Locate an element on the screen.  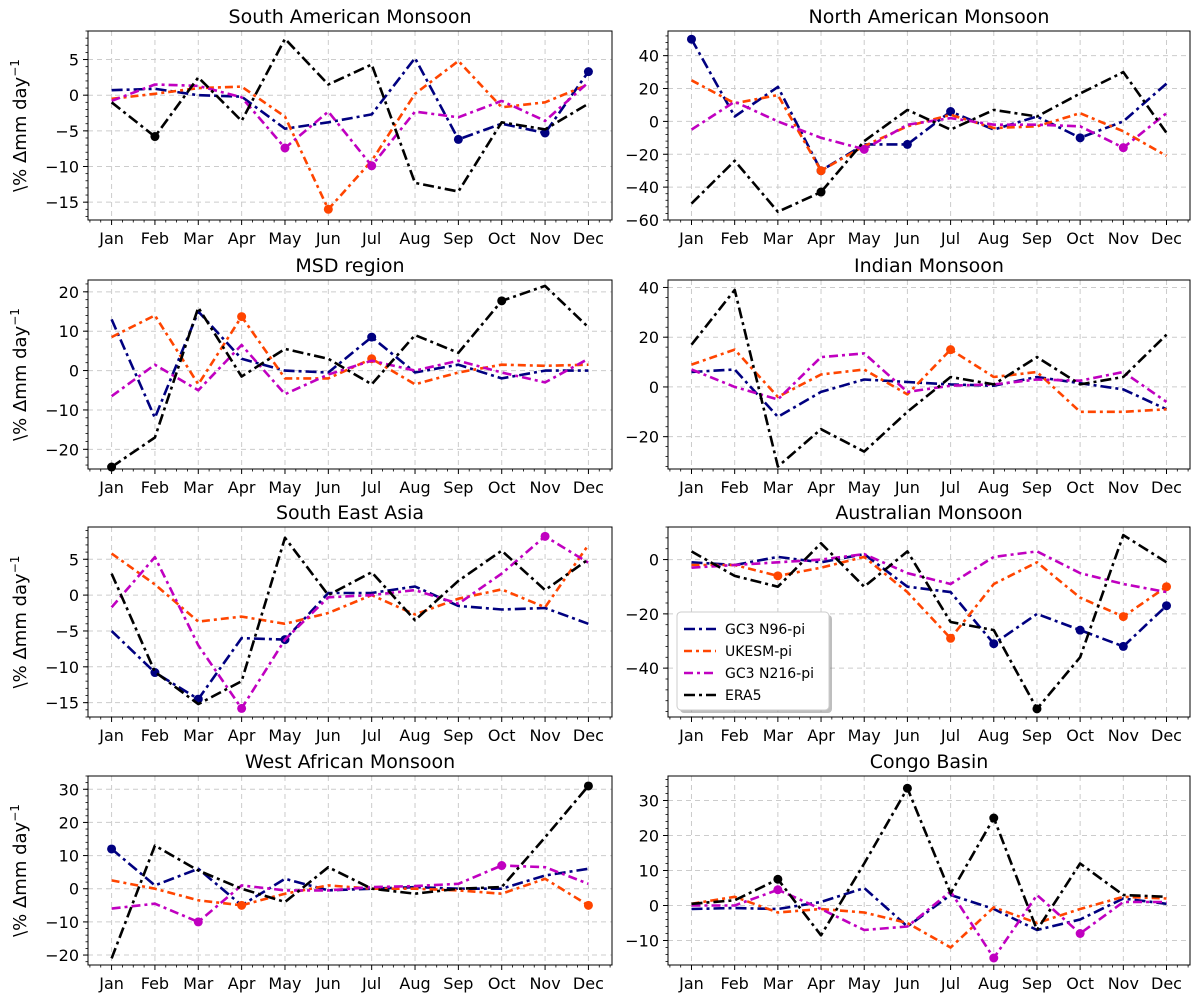
chart-title: North American Monsoon is located at coordinates (929, 17).